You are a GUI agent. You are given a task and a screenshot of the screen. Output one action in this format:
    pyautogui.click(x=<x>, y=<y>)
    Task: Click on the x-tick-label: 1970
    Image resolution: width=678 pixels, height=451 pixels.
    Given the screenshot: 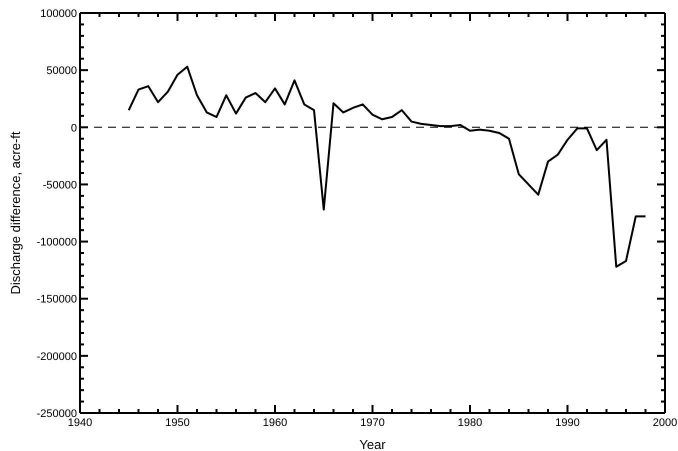 What is the action you would take?
    pyautogui.click(x=372, y=423)
    